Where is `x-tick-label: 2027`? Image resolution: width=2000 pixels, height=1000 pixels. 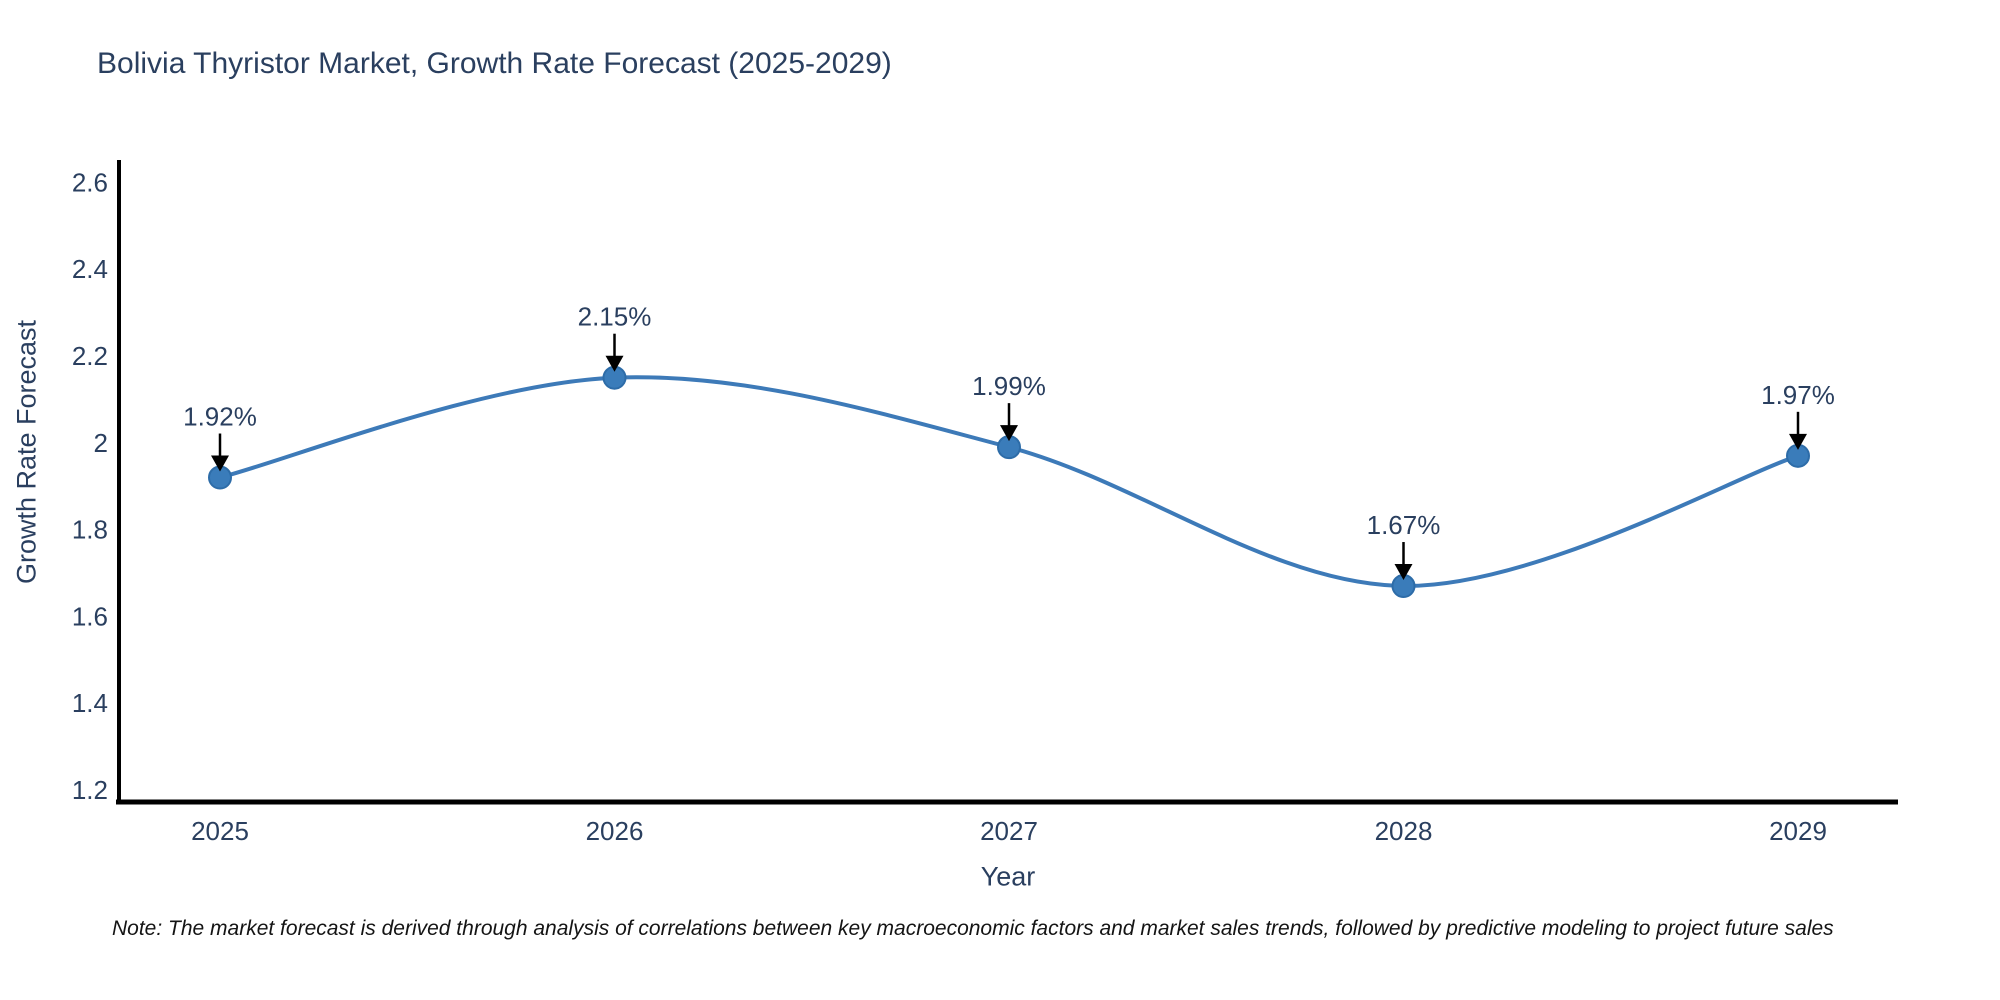 x-tick-label: 2027 is located at coordinates (1009, 831).